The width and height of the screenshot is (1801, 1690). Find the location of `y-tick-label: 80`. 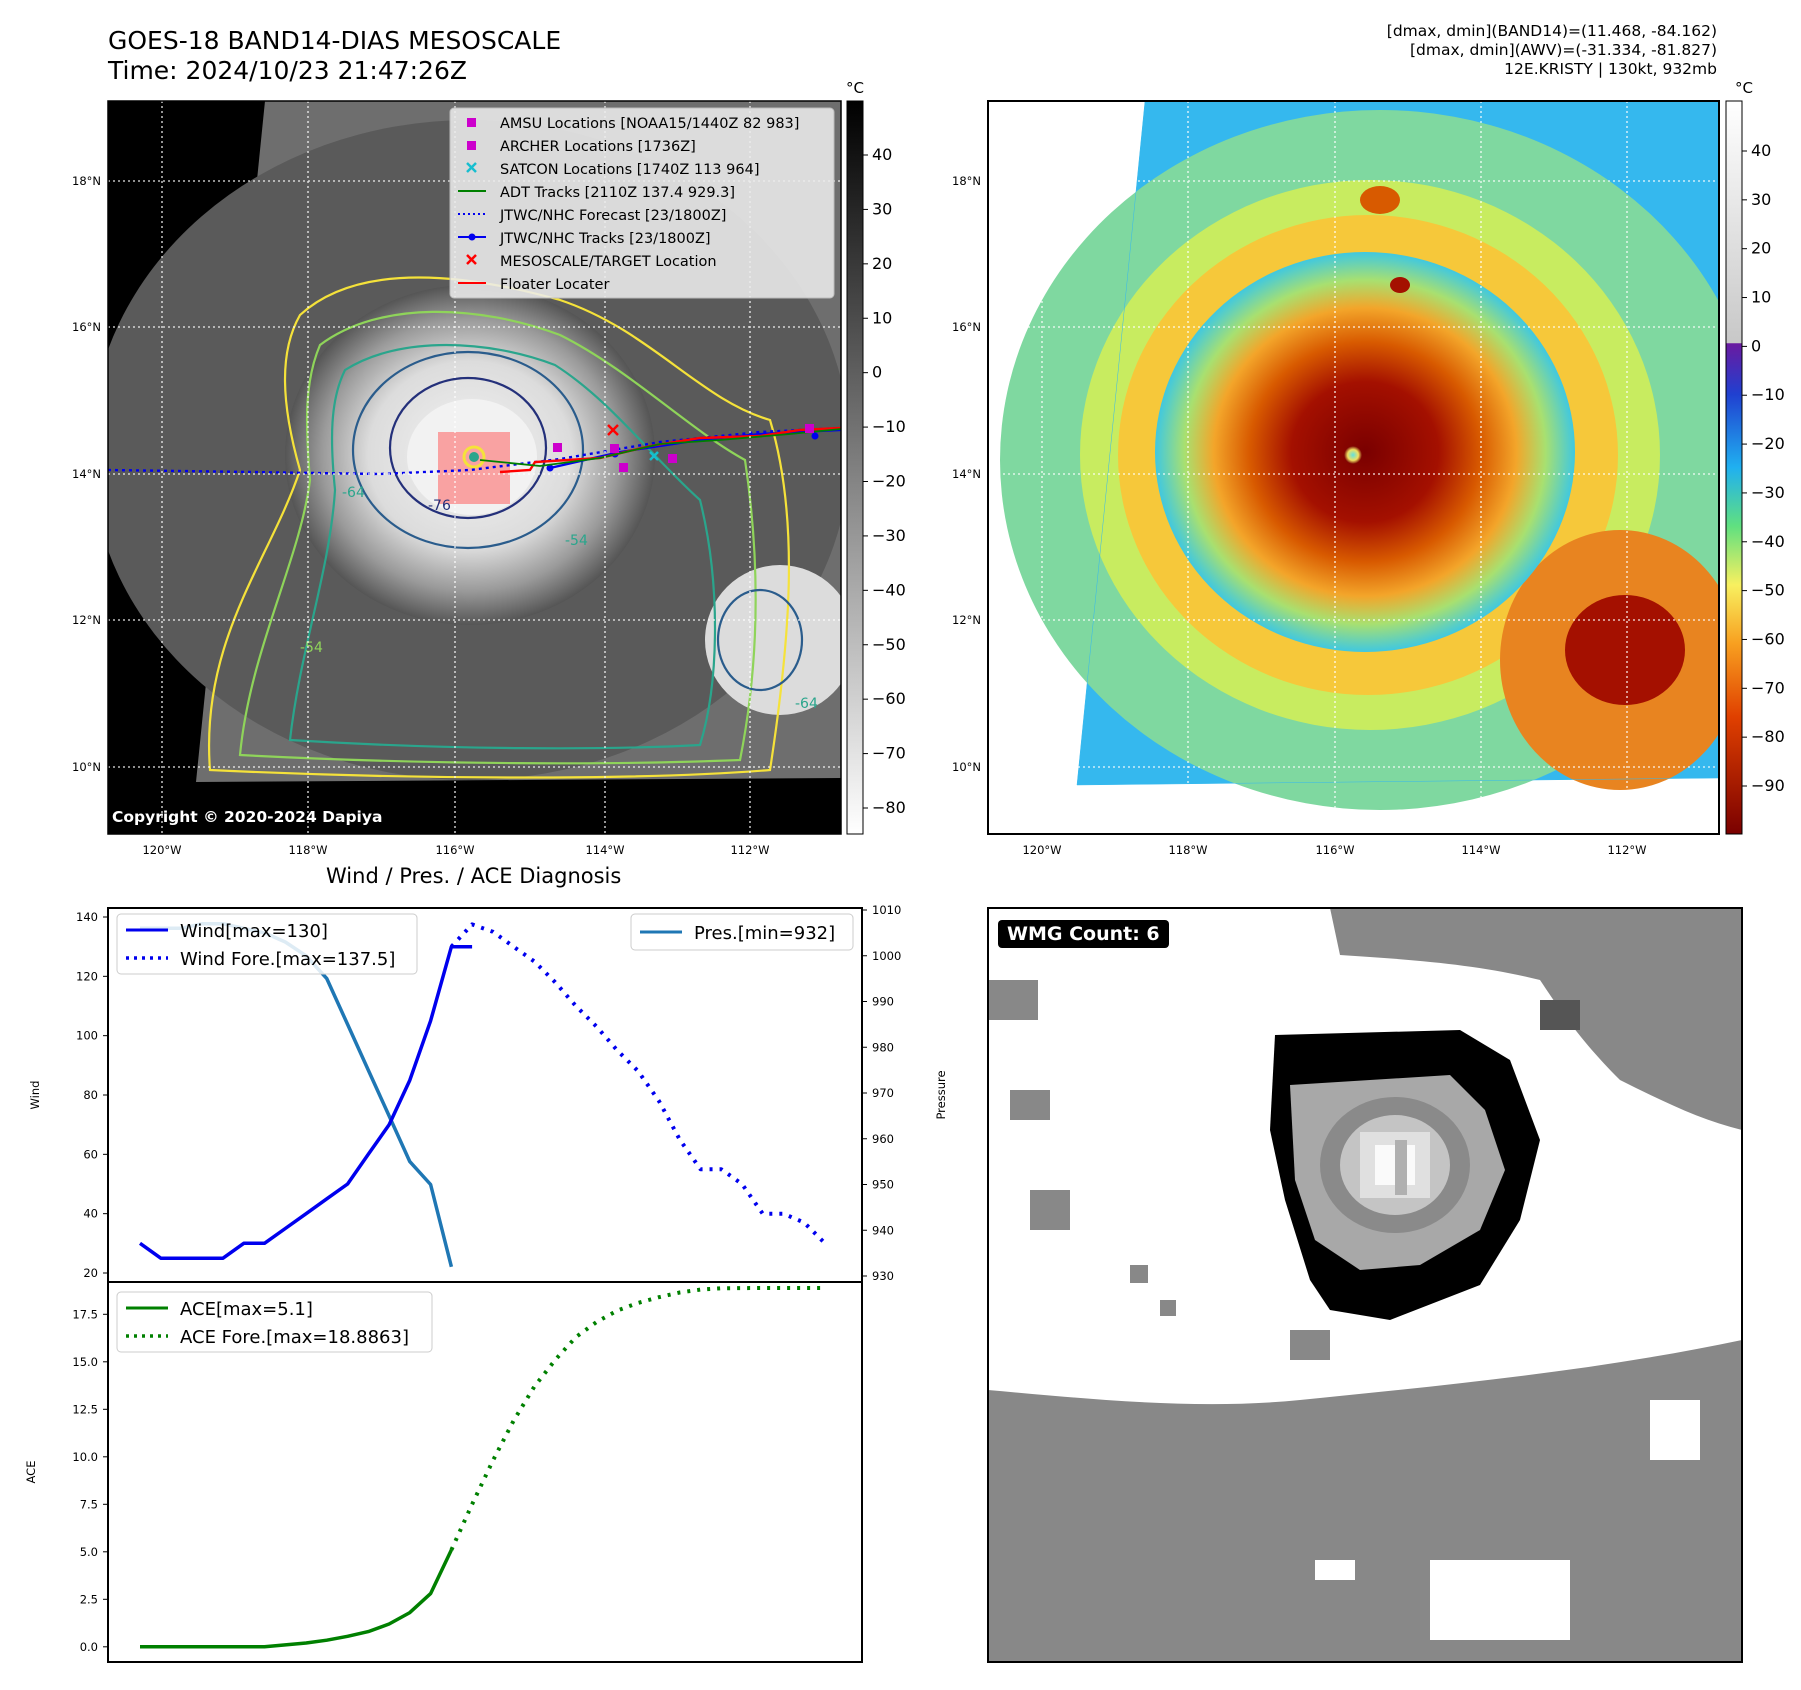

y-tick-label: 80 is located at coordinates (90, 1095).